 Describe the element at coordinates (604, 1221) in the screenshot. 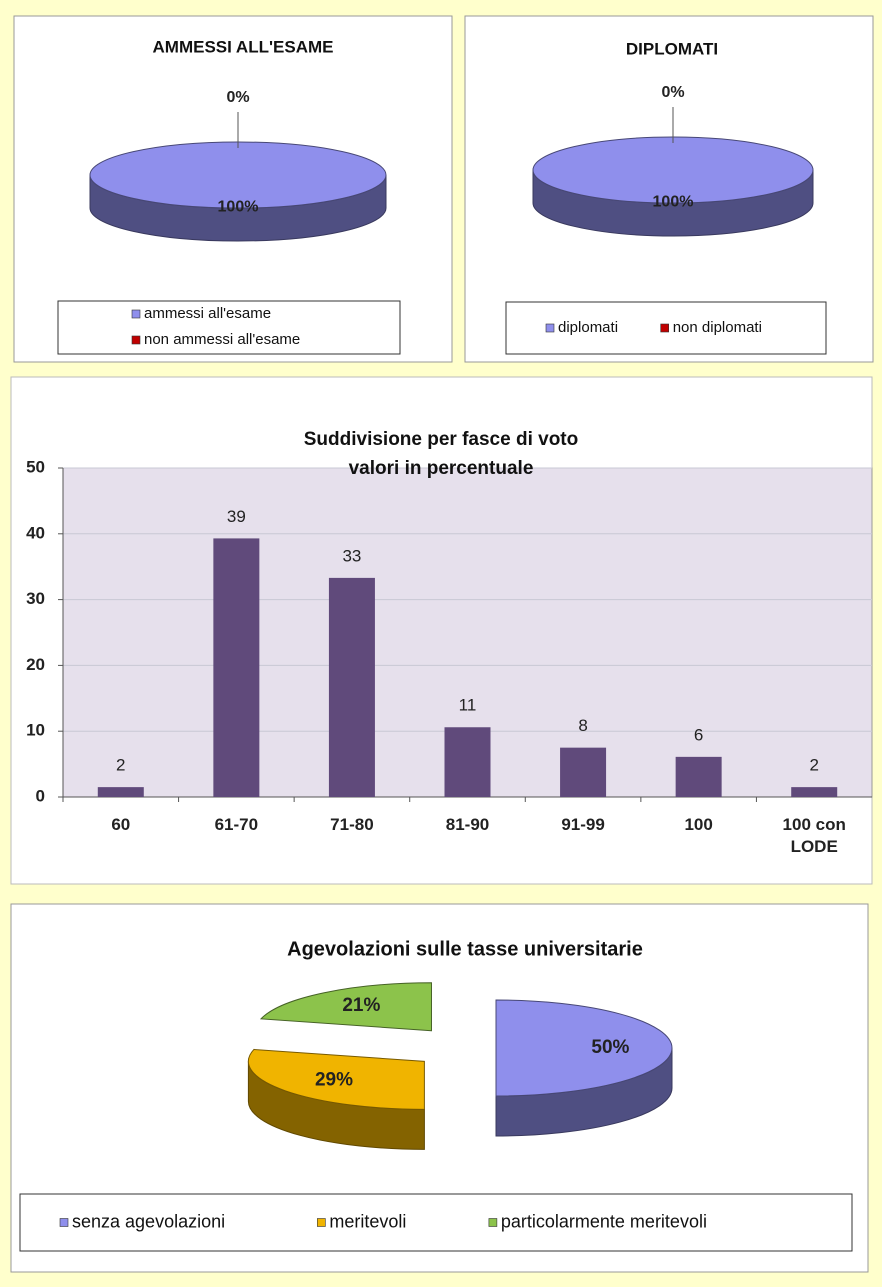

I see `legend-label: particolarmente meritevoli` at that location.